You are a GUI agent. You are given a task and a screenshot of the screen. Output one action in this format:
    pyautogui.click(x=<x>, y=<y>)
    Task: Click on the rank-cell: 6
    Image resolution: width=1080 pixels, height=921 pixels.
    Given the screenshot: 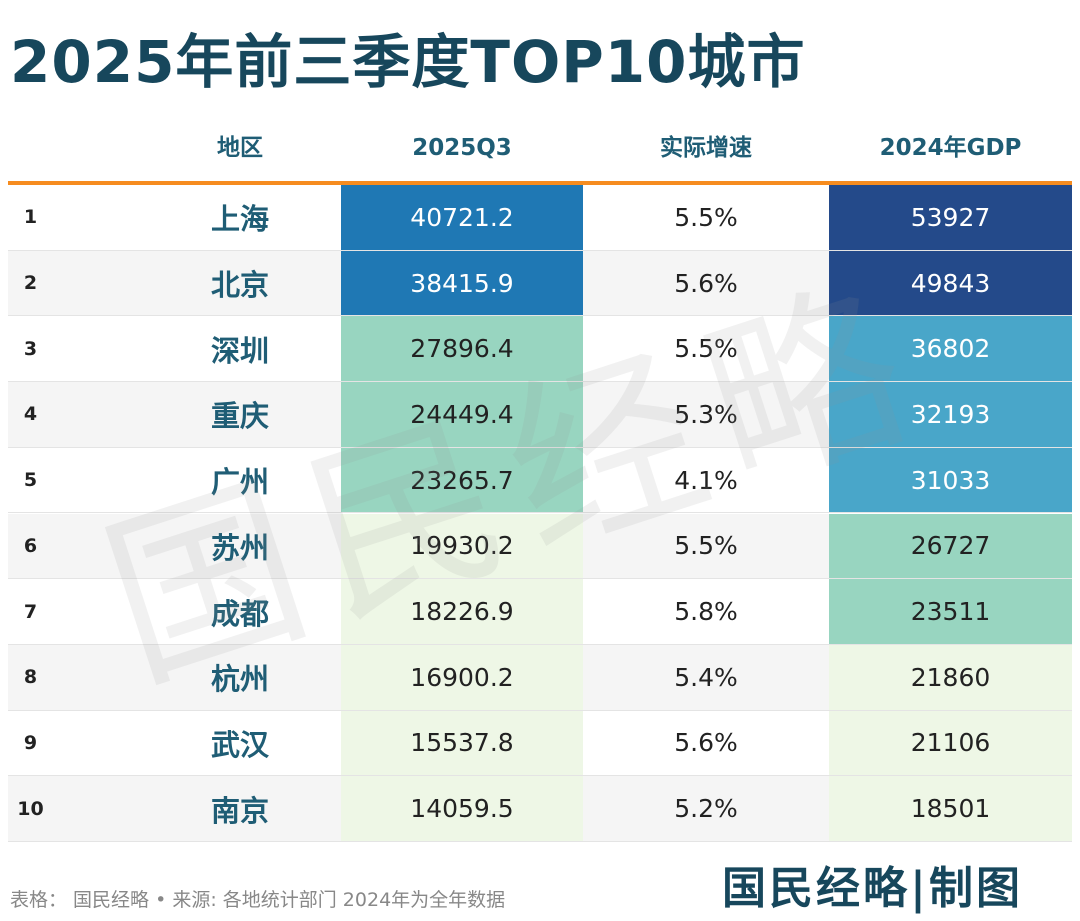 What is the action you would take?
    pyautogui.click(x=30, y=545)
    